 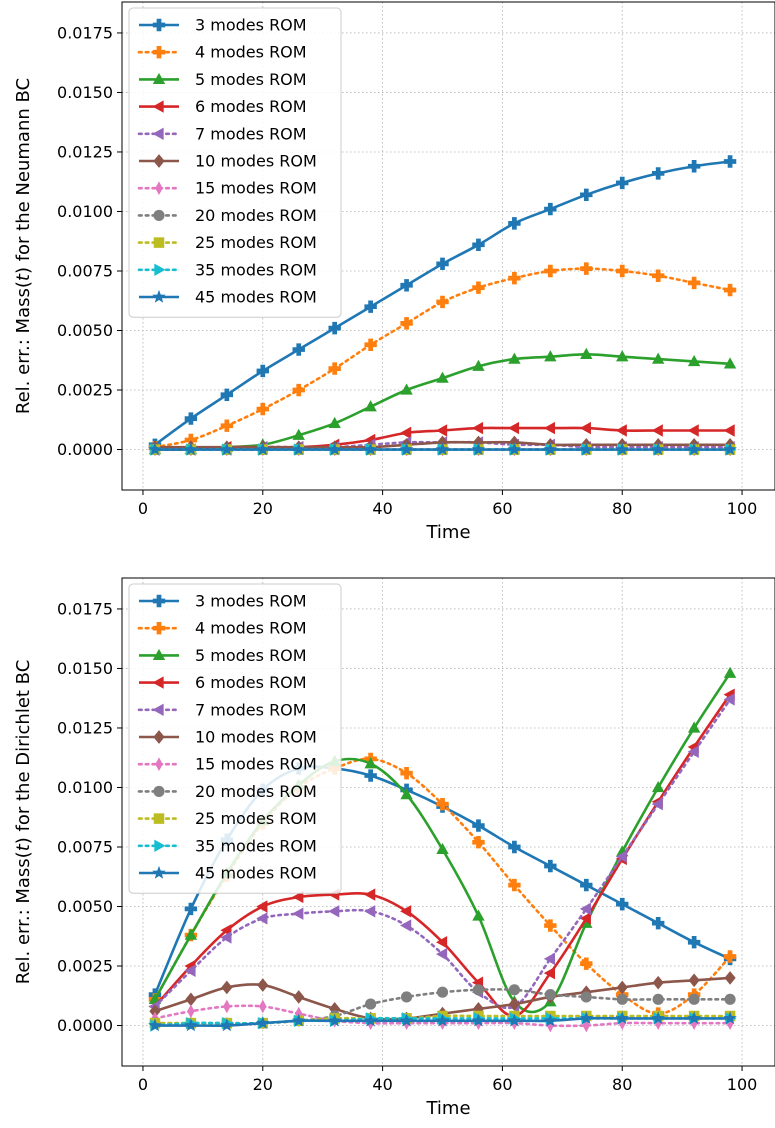 What do you see at coordinates (23, 822) in the screenshot?
I see `y-axis-label: Rel. err.: Mass(t) for the Dirichlet BC` at bounding box center [23, 822].